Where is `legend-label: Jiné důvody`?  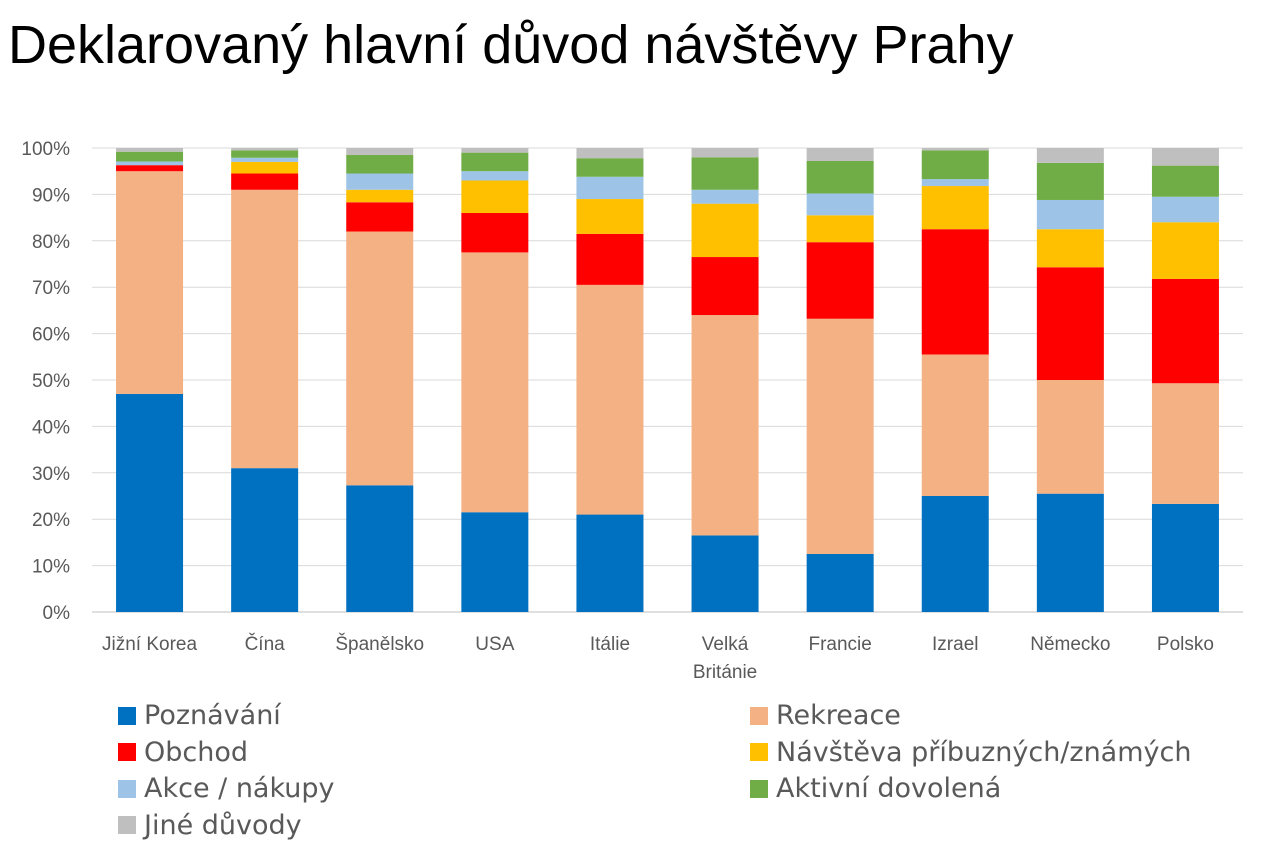 legend-label: Jiné důvody is located at coordinates (223, 825).